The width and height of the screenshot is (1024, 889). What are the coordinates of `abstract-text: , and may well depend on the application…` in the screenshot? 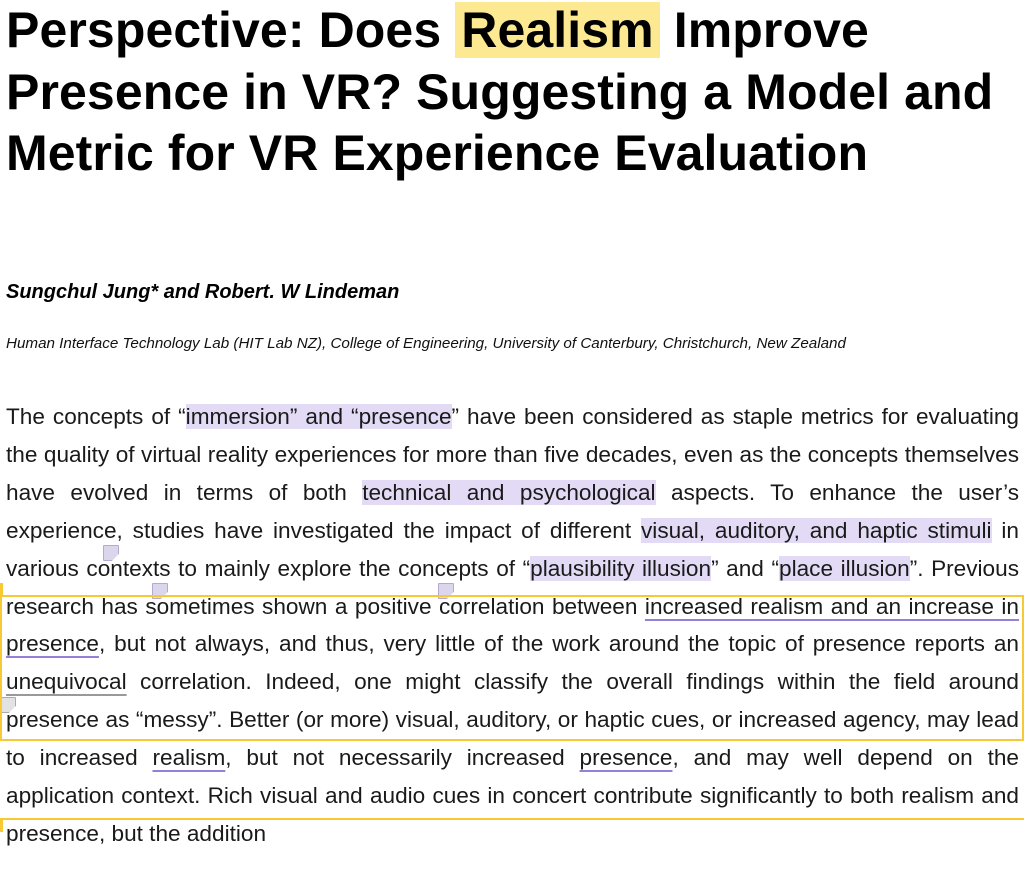 It's located at (512, 795).